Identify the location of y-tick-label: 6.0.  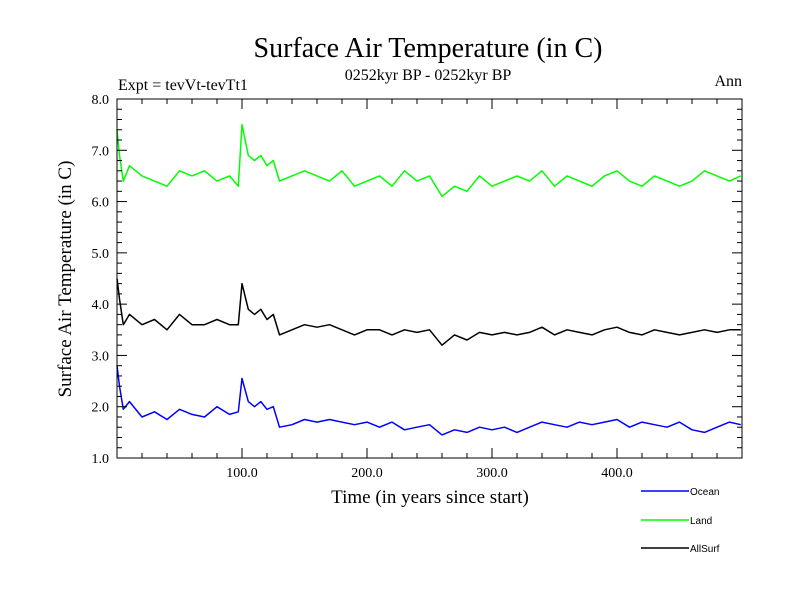
(101, 203).